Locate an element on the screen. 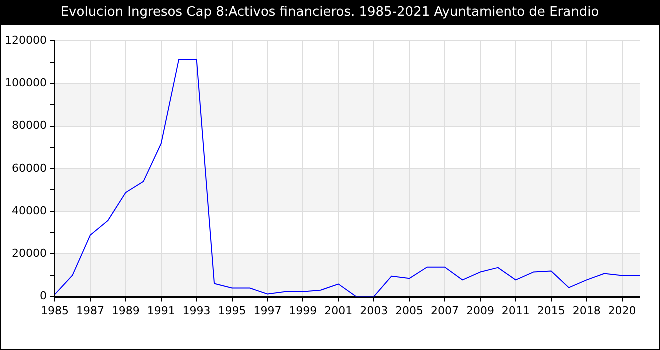  y-tick-label: 80000 is located at coordinates (29, 125).